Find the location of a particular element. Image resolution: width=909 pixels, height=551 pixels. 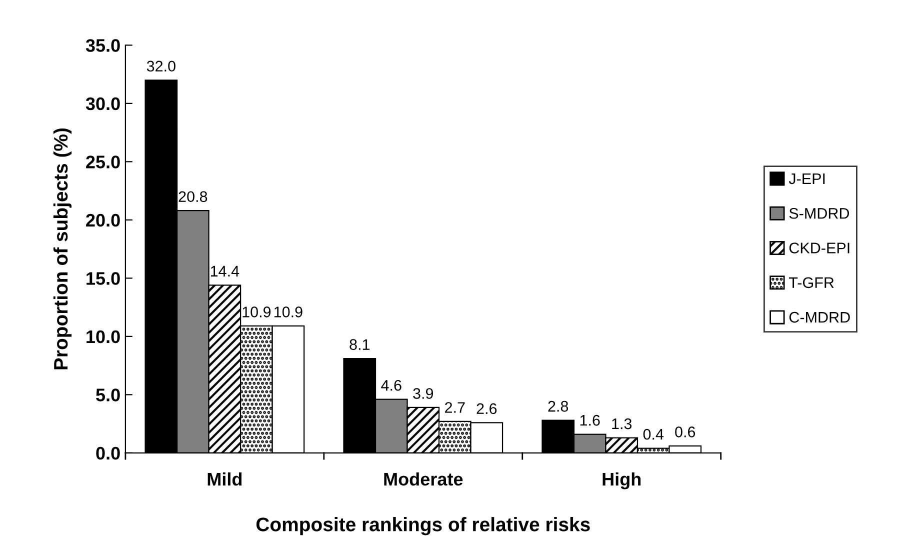

y-tick-label: 15.0 is located at coordinates (103, 278).